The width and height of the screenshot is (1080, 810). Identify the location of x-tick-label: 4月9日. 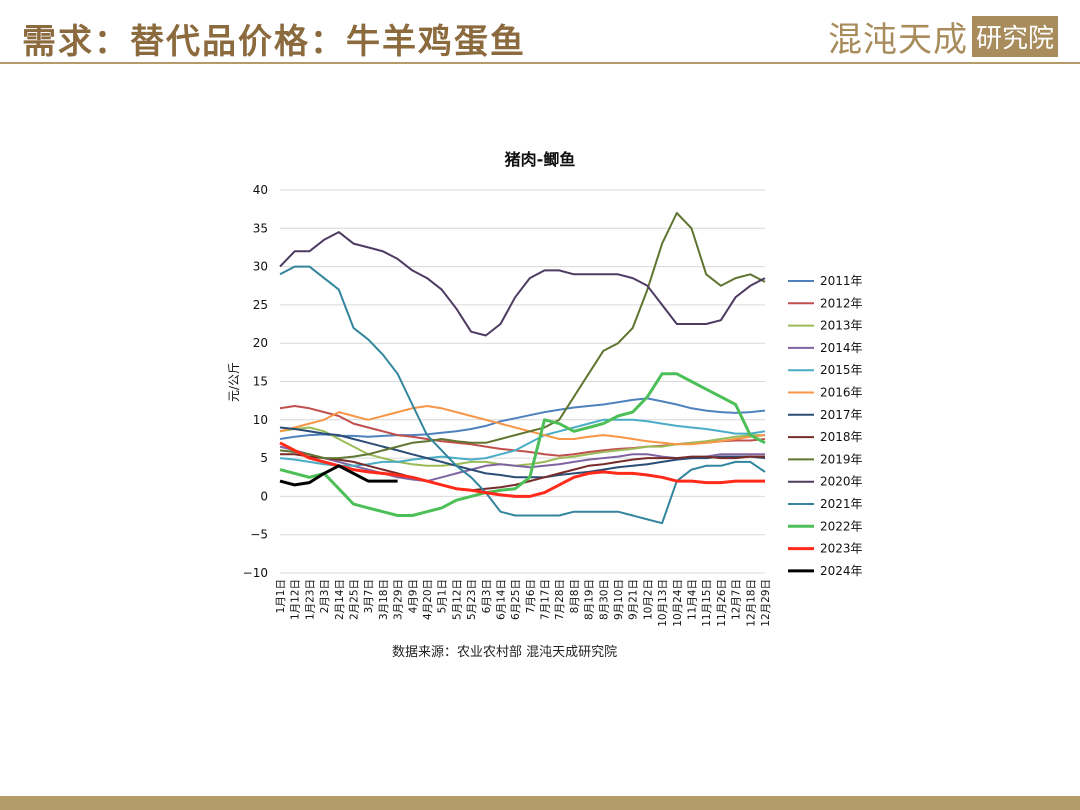
(413, 596).